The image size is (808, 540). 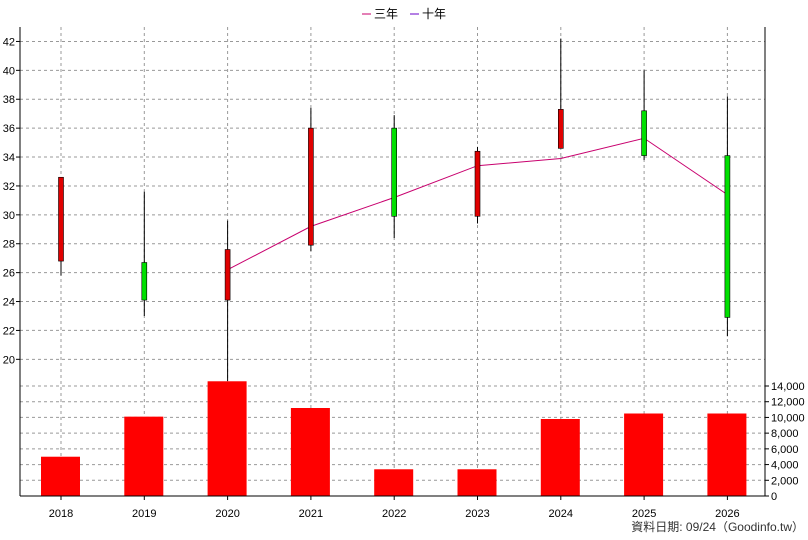 What do you see at coordinates (561, 514) in the screenshot?
I see `x-tick-label-2024: 2024` at bounding box center [561, 514].